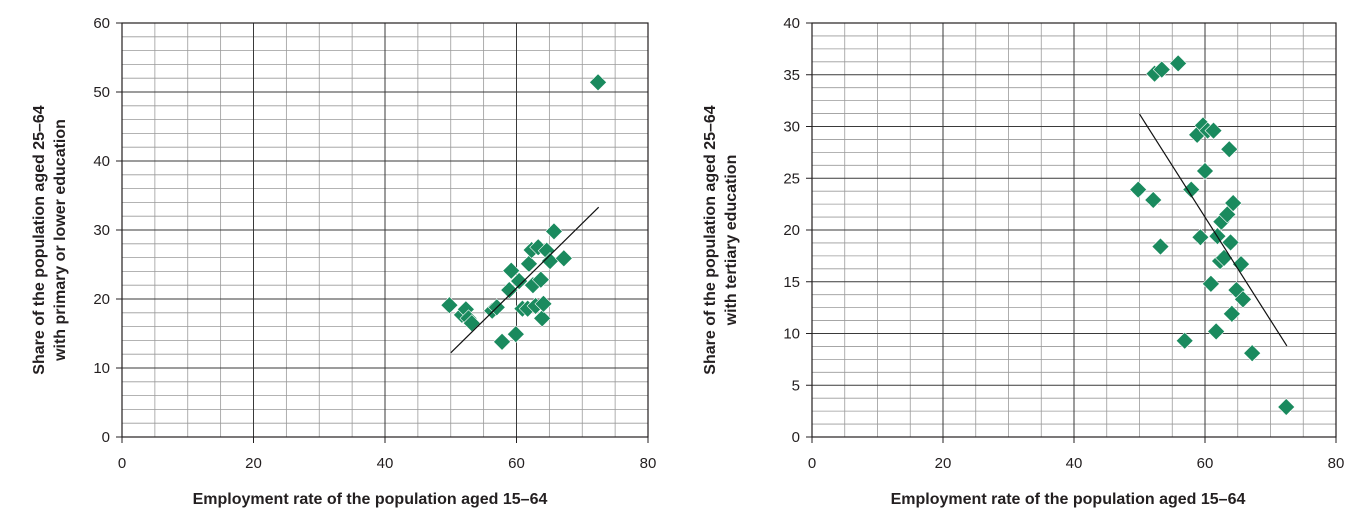 The width and height of the screenshot is (1351, 514). I want to click on y-tick-label: 60, so click(101, 23).